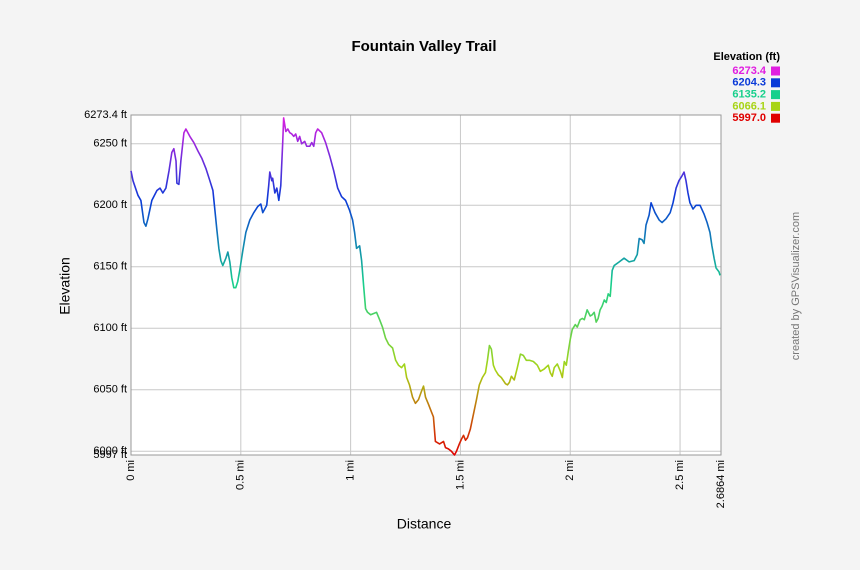 The width and height of the screenshot is (860, 570). What do you see at coordinates (351, 470) in the screenshot?
I see `x-tick-label: 1 mi` at bounding box center [351, 470].